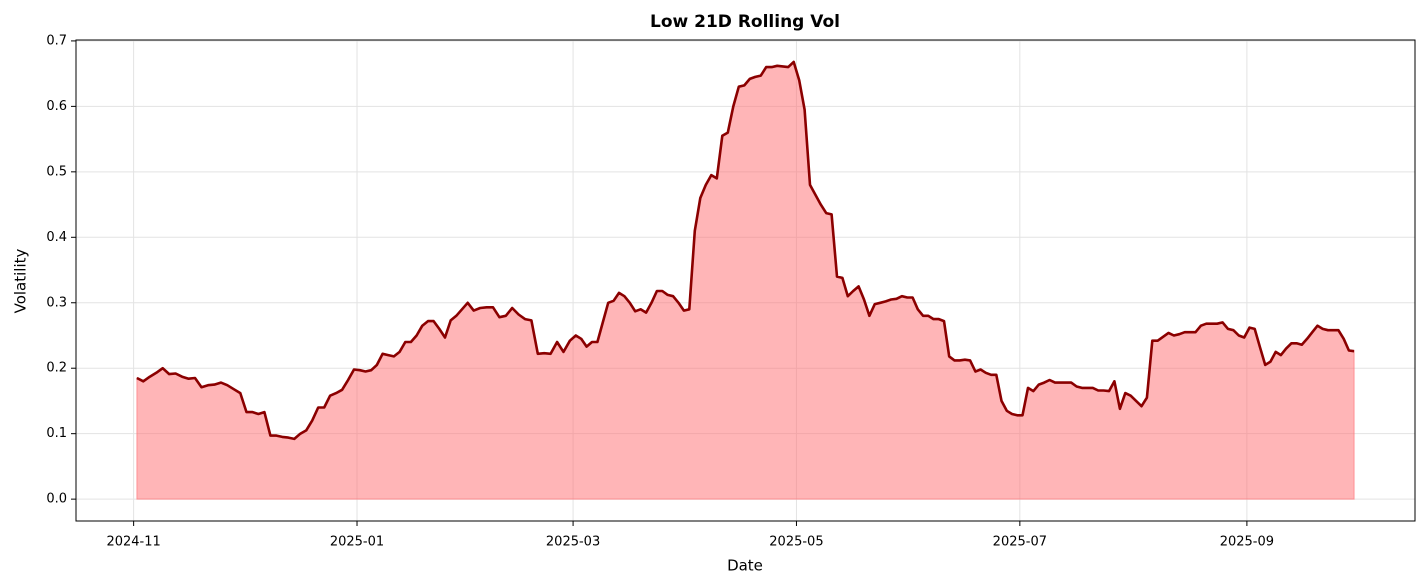 The height and width of the screenshot is (588, 1426). I want to click on y-tick-label: 0.1, so click(56, 433).